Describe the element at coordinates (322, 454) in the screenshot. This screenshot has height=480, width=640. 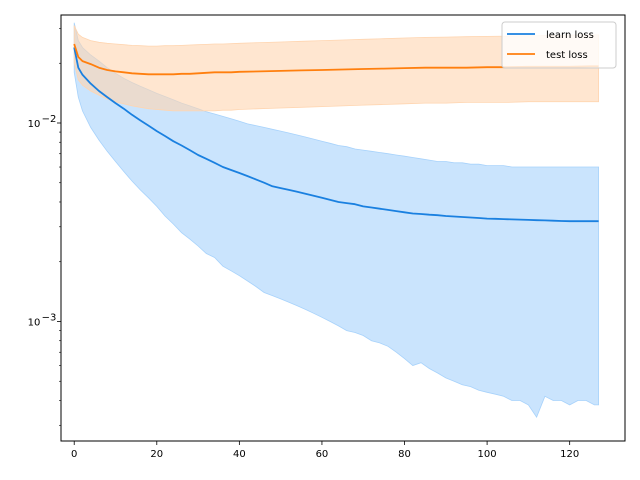
I see `x-tick-label-60: 60` at that location.